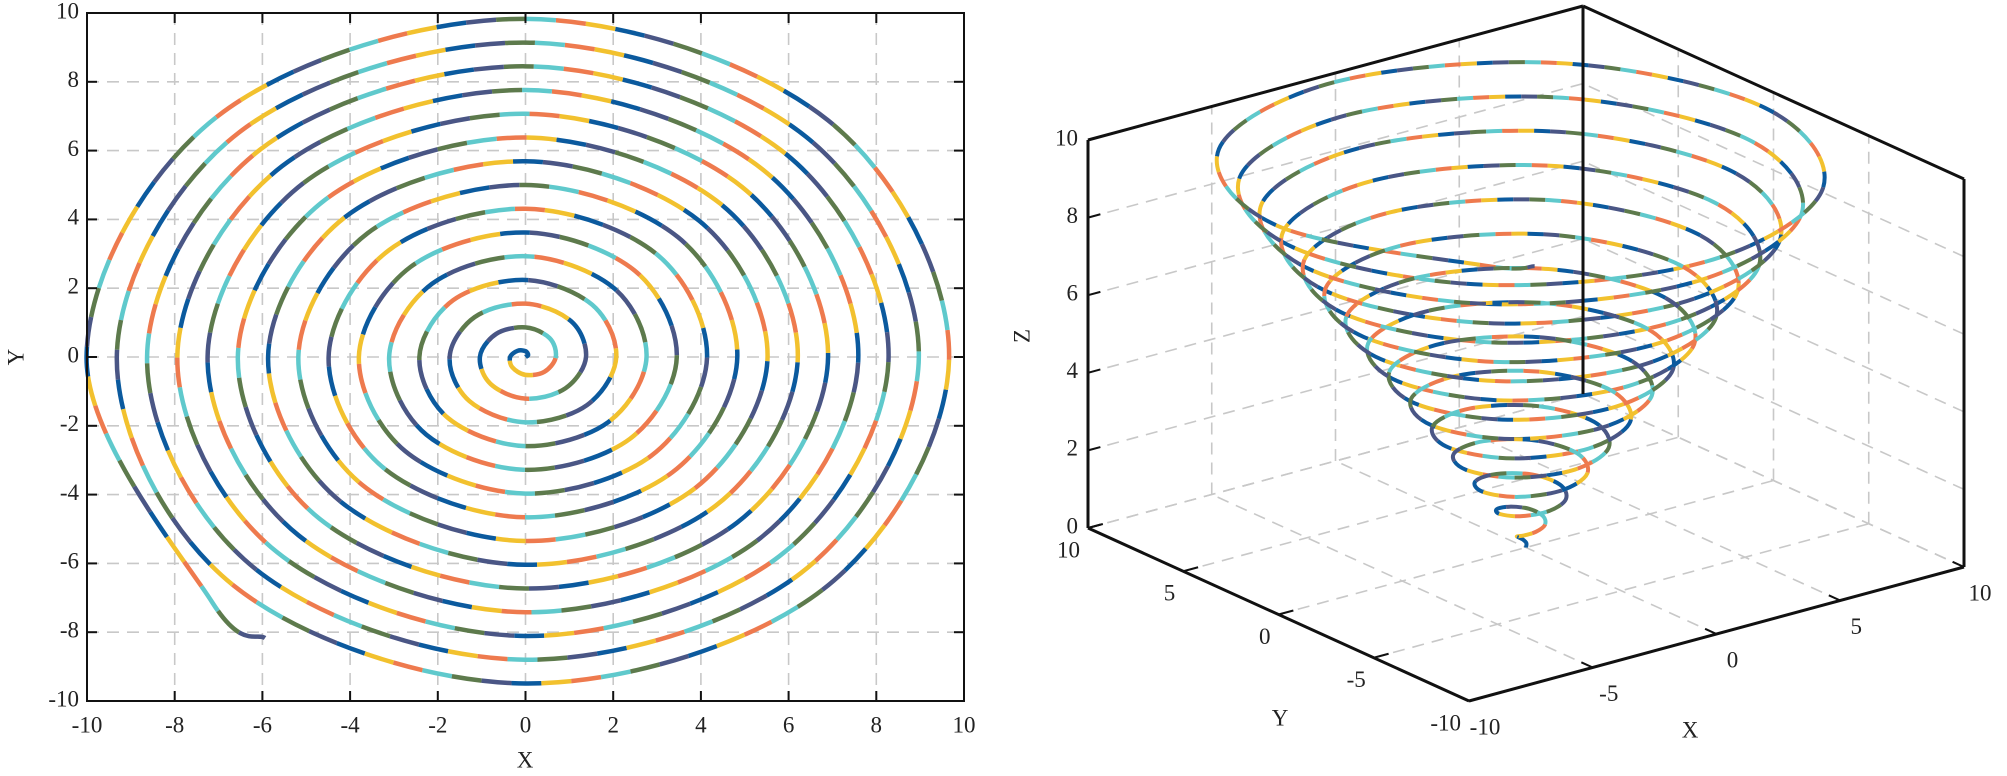  I want to click on z-tick-label: 0, so click(1073, 525).